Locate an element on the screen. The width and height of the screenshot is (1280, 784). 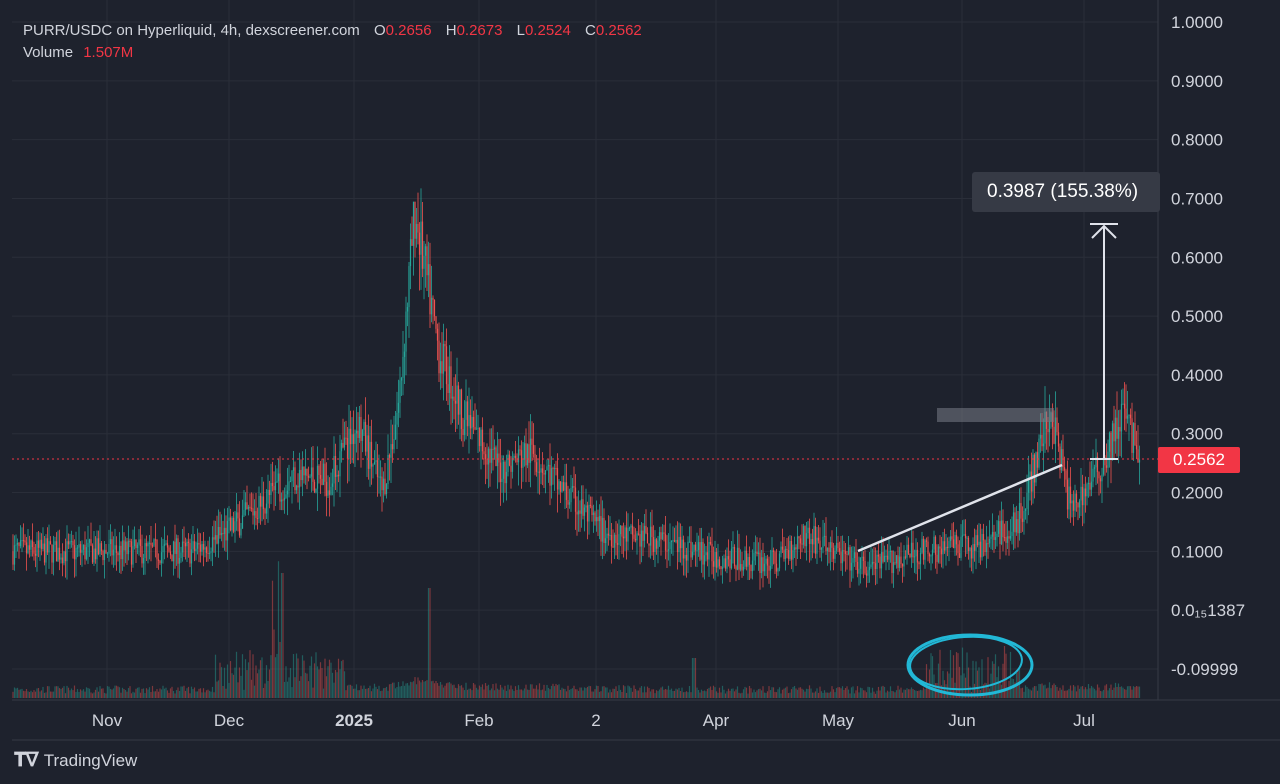
time-axis: Nov Dec 2025 Feb 2 Apr May Jun Jul is located at coordinates (593, 720).